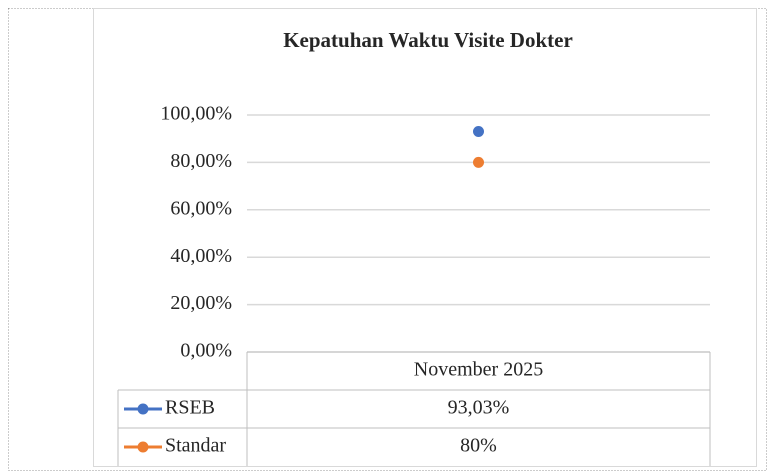 This screenshot has width=768, height=472. Describe the element at coordinates (195, 446) in the screenshot. I see `legend-label: Standar` at that location.